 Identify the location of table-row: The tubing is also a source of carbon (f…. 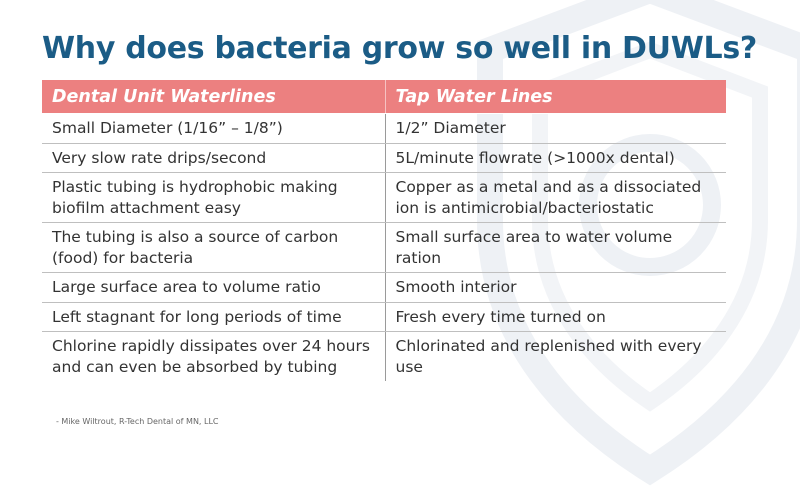
(384, 247).